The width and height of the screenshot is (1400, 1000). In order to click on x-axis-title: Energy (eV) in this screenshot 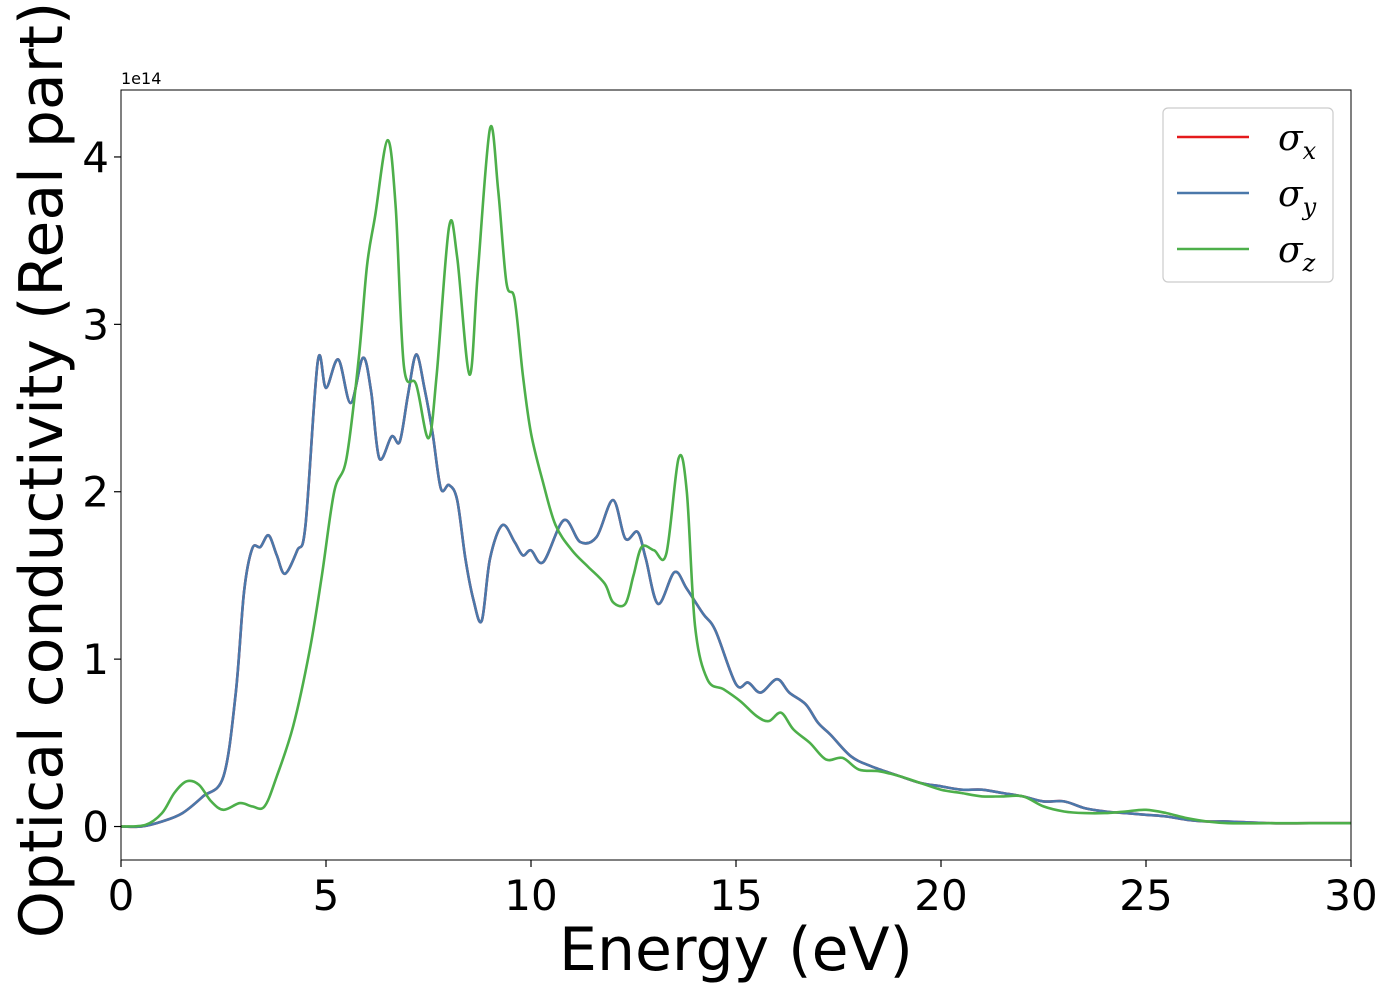, I will do `click(736, 950)`.